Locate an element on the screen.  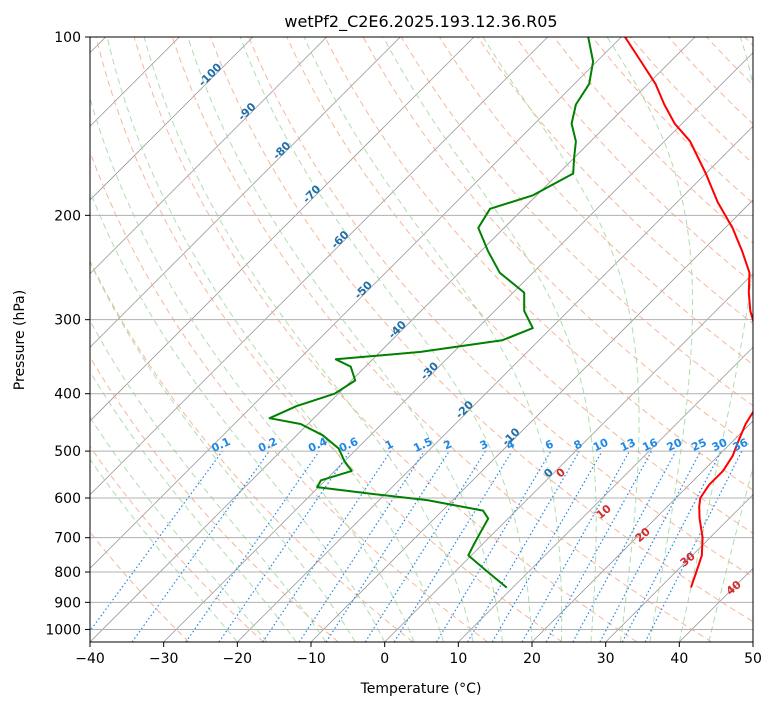
y-tick-label: 400 is located at coordinates (67, 395).